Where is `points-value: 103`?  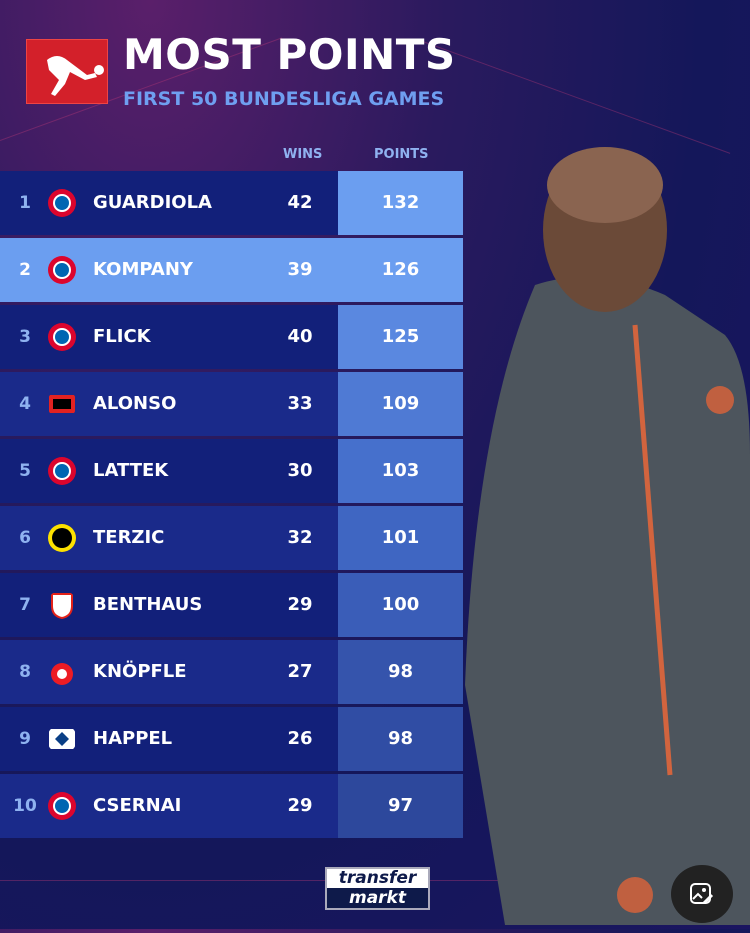
points-value: 103 is located at coordinates (400, 470).